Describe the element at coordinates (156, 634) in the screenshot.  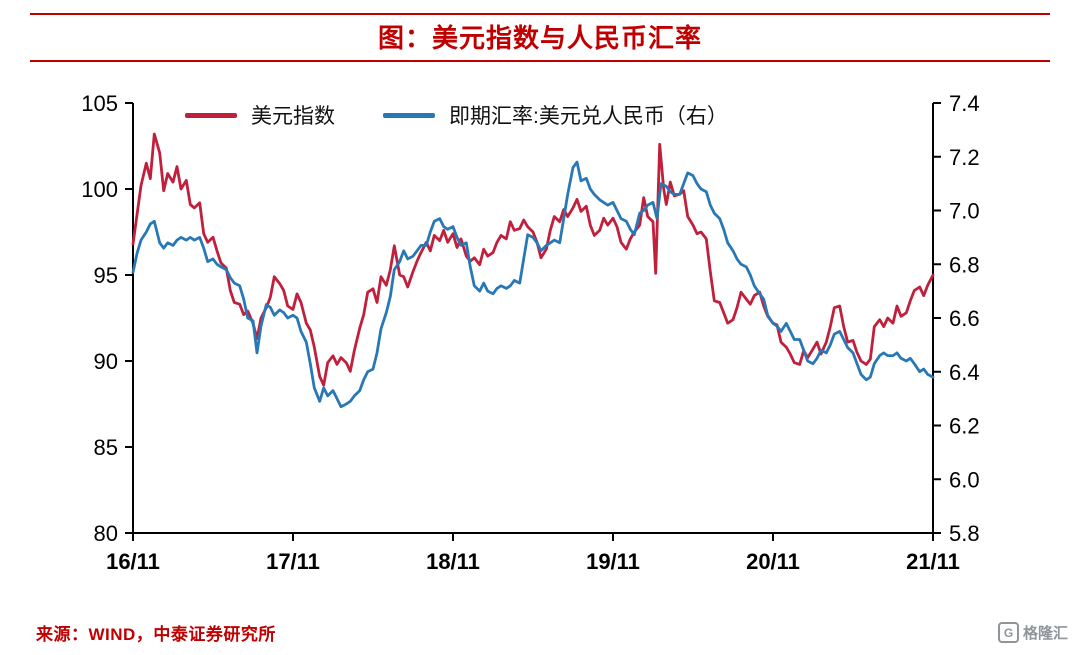
I see `source-note: 来源：WIND，中泰证券研究所` at that location.